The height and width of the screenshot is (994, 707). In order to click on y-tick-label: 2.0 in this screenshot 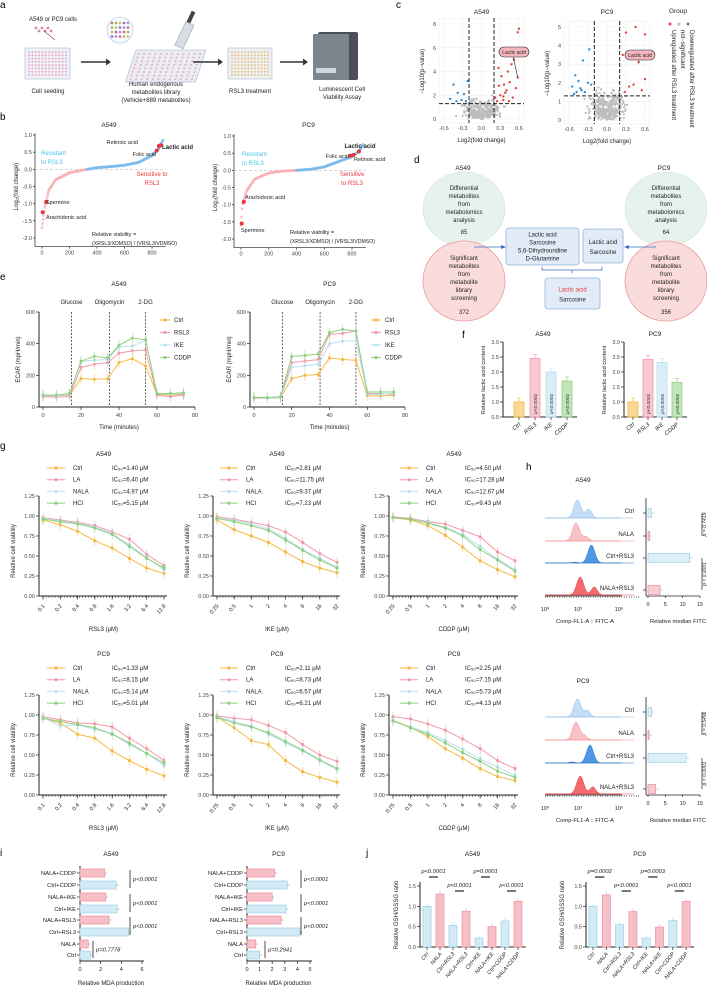, I will do `click(616, 373)`.